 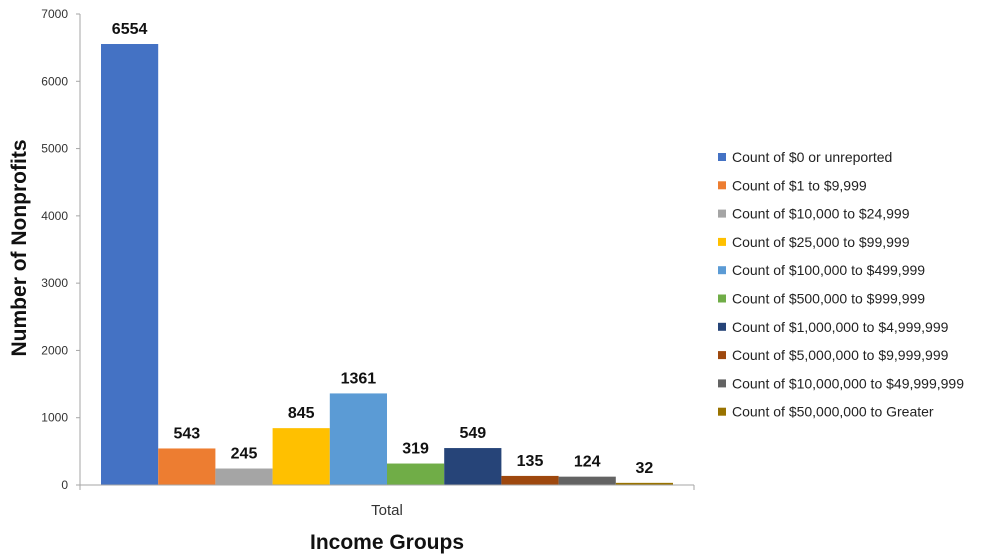 I want to click on y-tick-label: 7000, so click(x=54, y=14).